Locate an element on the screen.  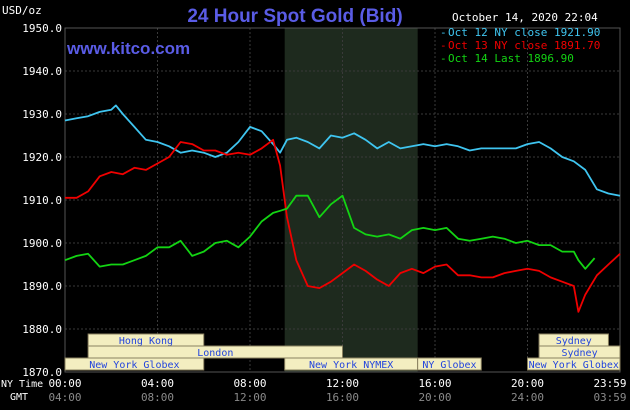
session-label: NY Globex is located at coordinates (449, 365).